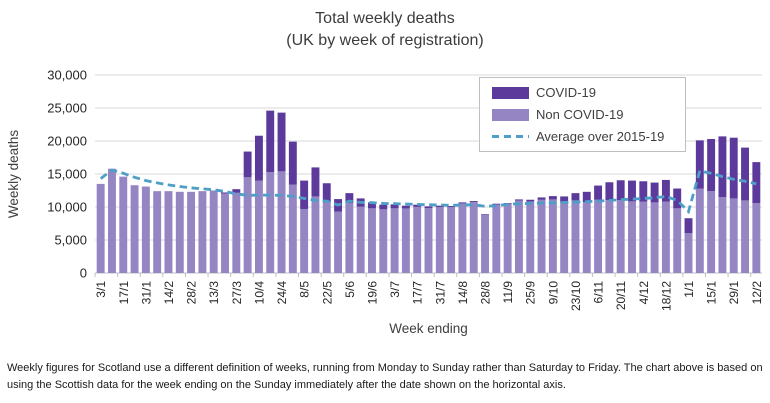 Image resolution: width=770 pixels, height=403 pixels. I want to click on x-tick-label: 22/5, so click(327, 293).